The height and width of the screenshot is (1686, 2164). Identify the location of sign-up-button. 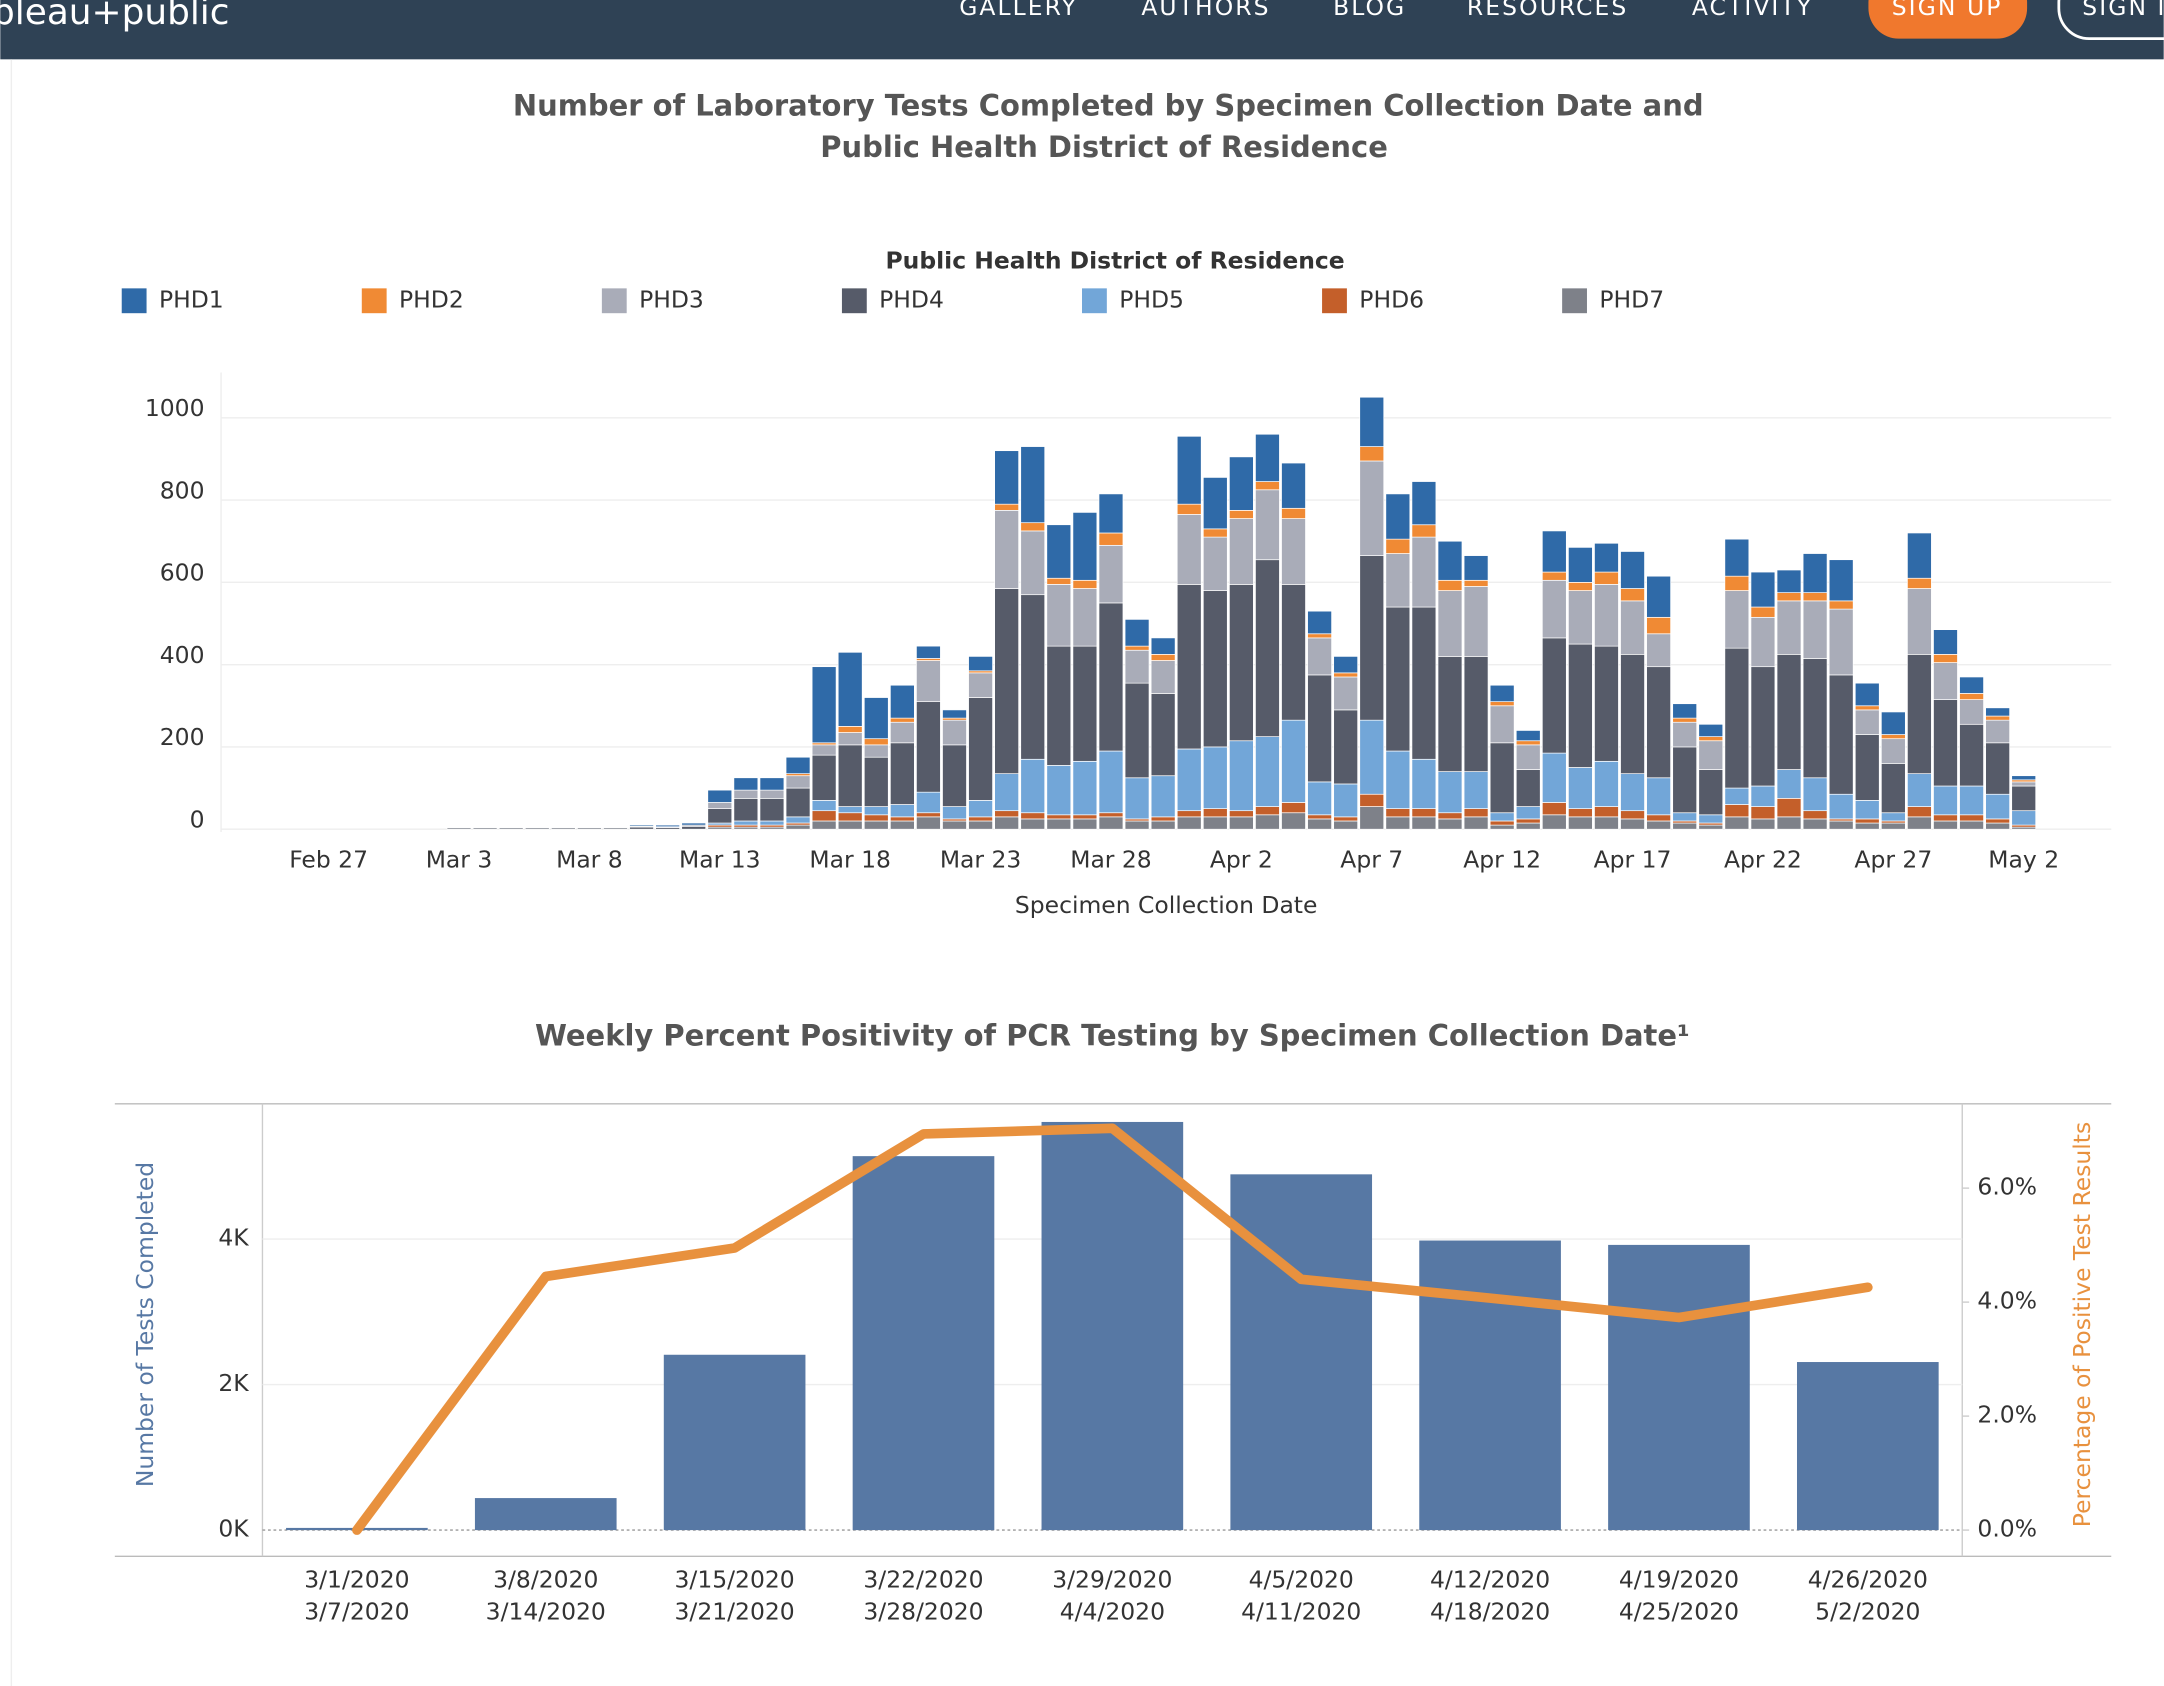
(1948, 19).